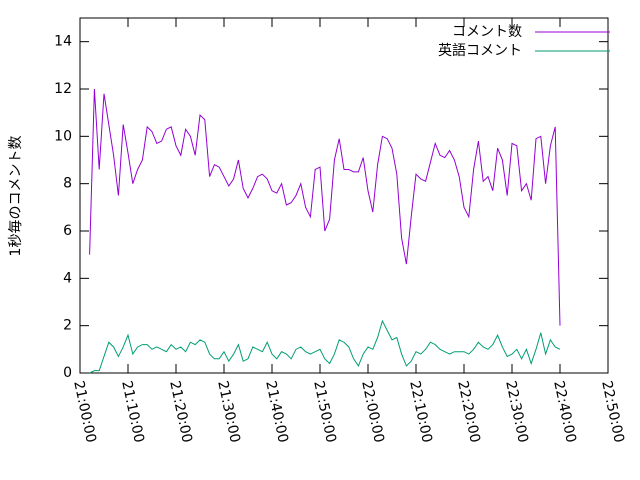 This screenshot has height=480, width=640. What do you see at coordinates (67, 278) in the screenshot?
I see `y-tick-label: 4` at bounding box center [67, 278].